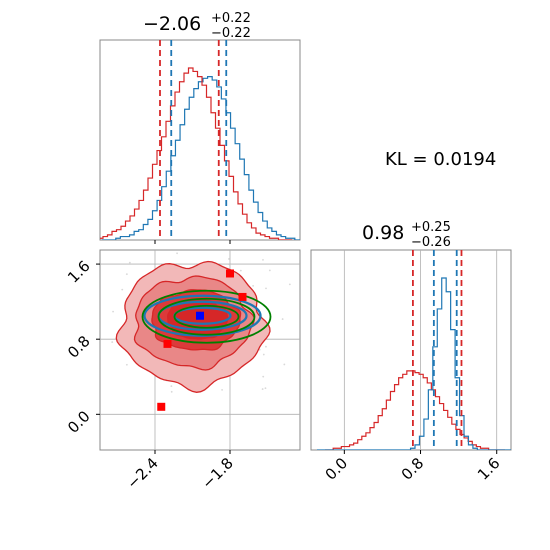  I want to click on marginal-histogram-param1, so click(200, 141).